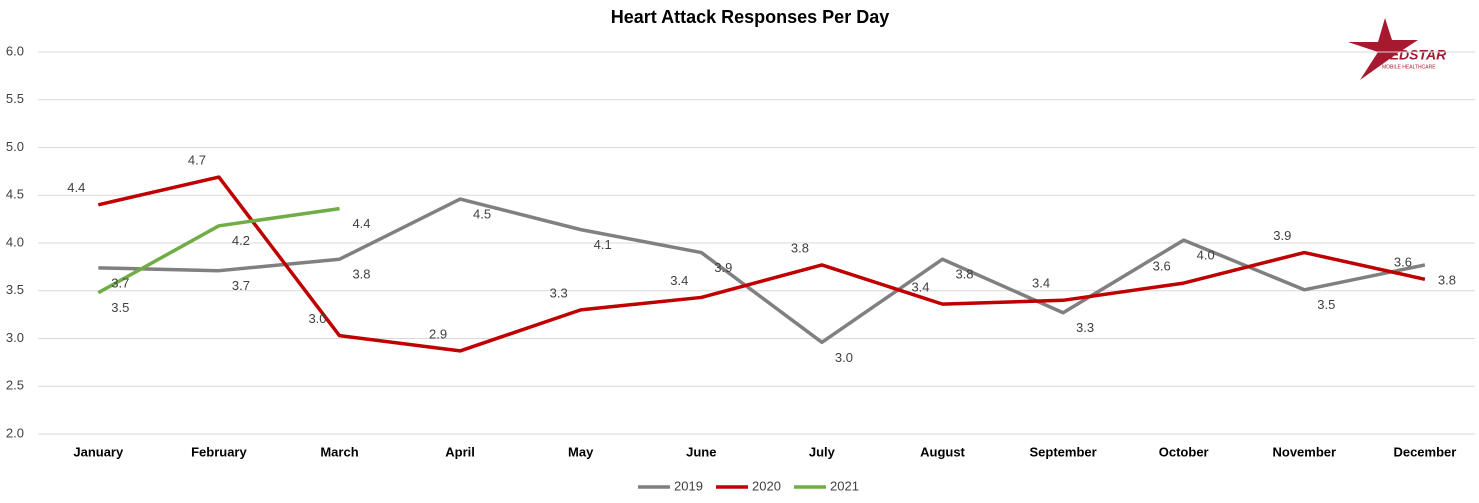 The width and height of the screenshot is (1479, 503). What do you see at coordinates (1305, 451) in the screenshot?
I see `x-tick-label: November` at bounding box center [1305, 451].